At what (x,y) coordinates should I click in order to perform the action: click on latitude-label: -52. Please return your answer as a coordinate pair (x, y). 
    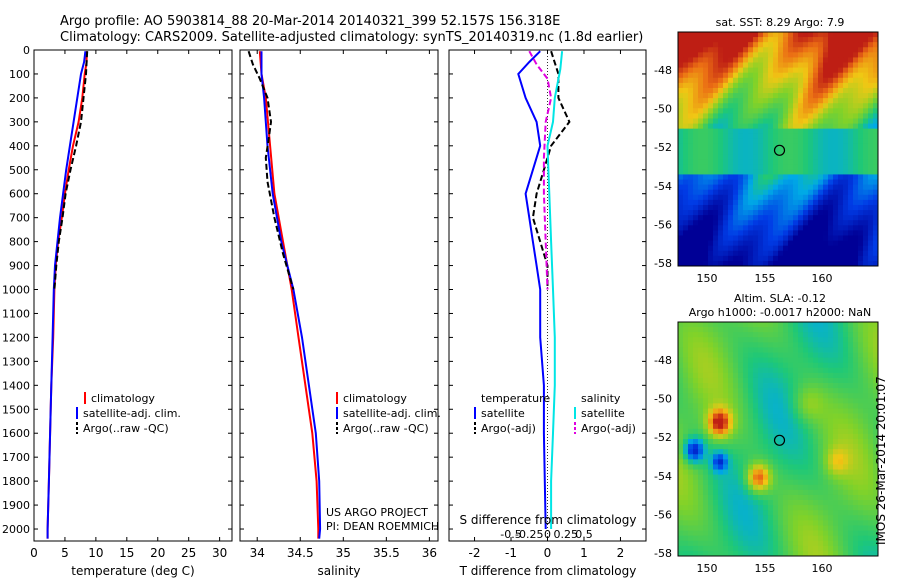
    Looking at the image, I should click on (663, 437).